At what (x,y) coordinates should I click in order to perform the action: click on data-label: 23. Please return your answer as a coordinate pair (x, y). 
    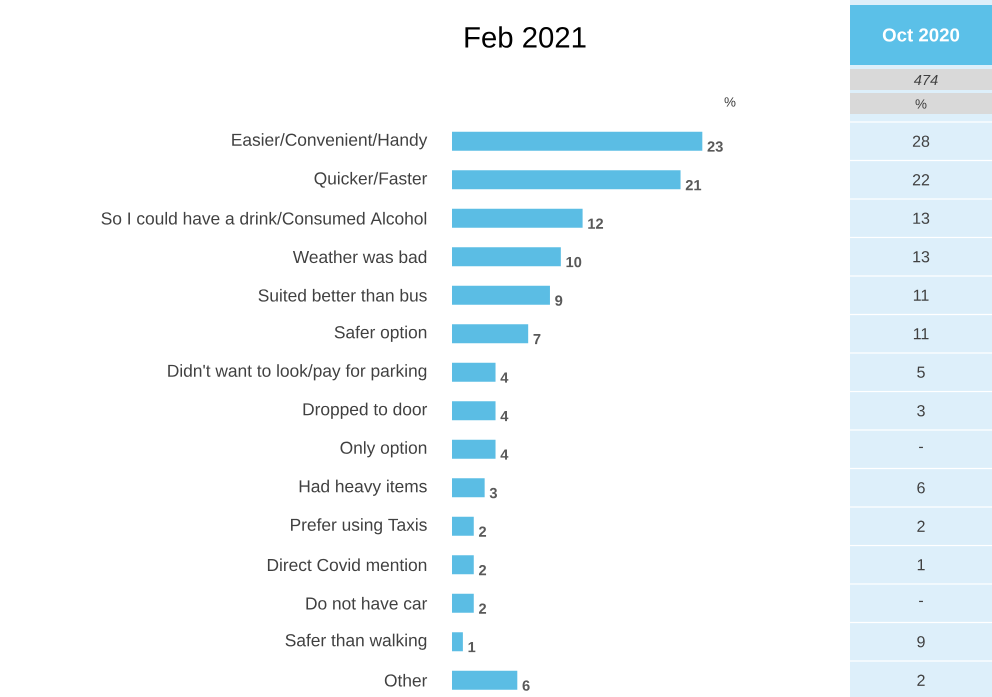
    Looking at the image, I should click on (715, 146).